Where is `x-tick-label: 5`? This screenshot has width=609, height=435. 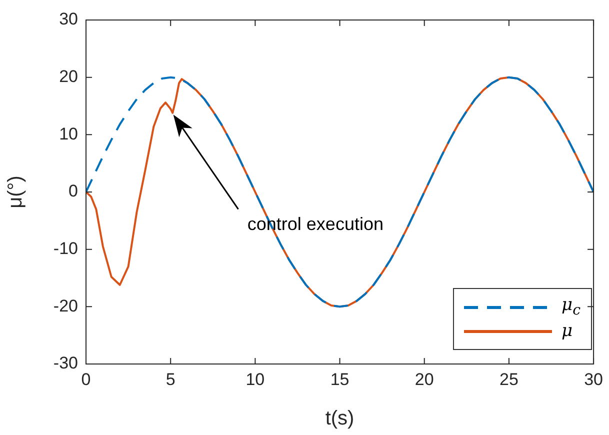 x-tick-label: 5 is located at coordinates (171, 379).